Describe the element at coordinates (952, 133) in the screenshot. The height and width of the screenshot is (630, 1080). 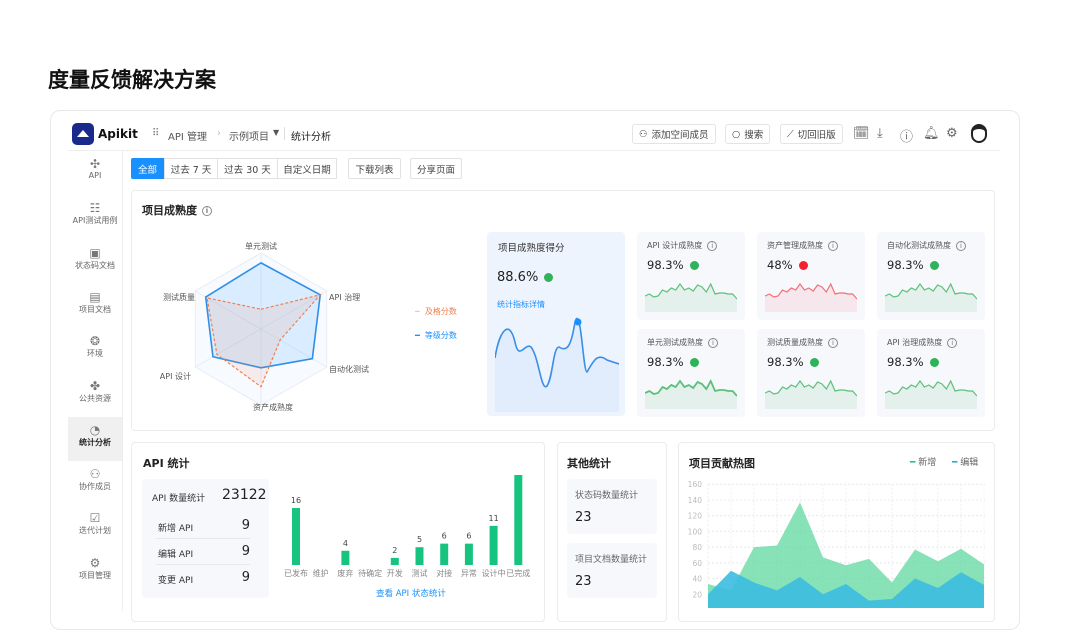
I see `settings-icon: ⚙` at that location.